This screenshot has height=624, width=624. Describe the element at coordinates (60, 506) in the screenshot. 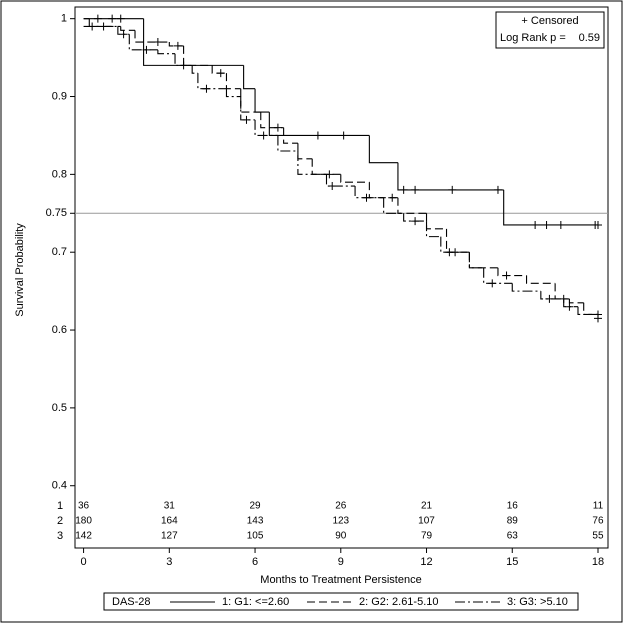

I see `risk-row-label: 1` at that location.